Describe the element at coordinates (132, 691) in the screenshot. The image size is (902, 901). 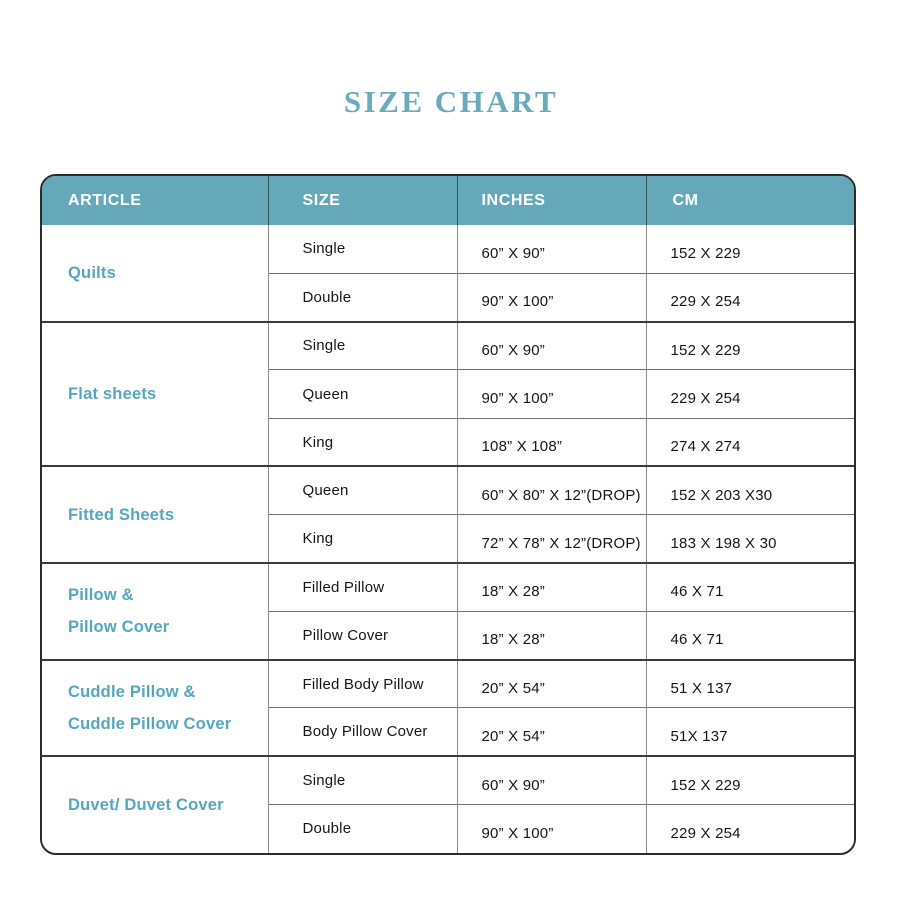
I see `article-label: Cuddle Pillow &` at that location.